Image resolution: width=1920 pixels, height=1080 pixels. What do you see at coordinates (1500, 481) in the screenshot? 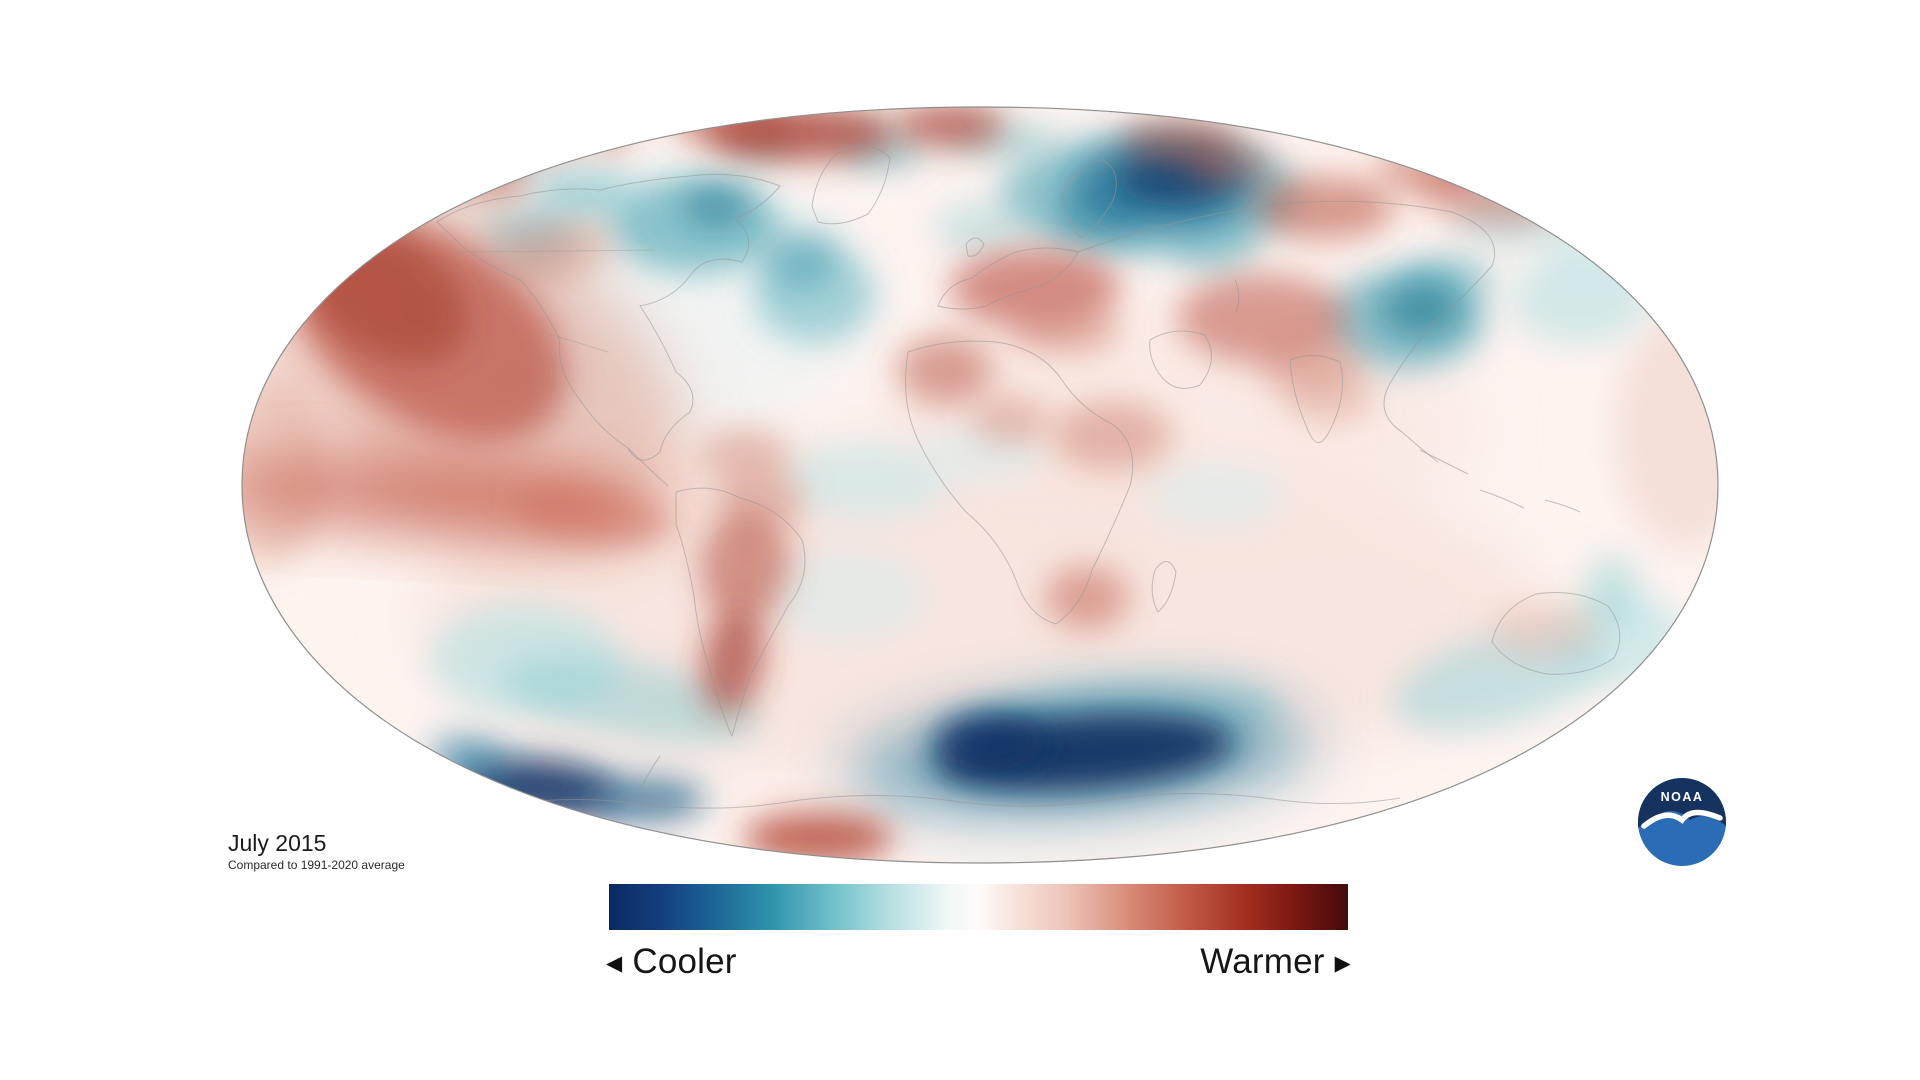
I see `indonesia-outline` at bounding box center [1500, 481].